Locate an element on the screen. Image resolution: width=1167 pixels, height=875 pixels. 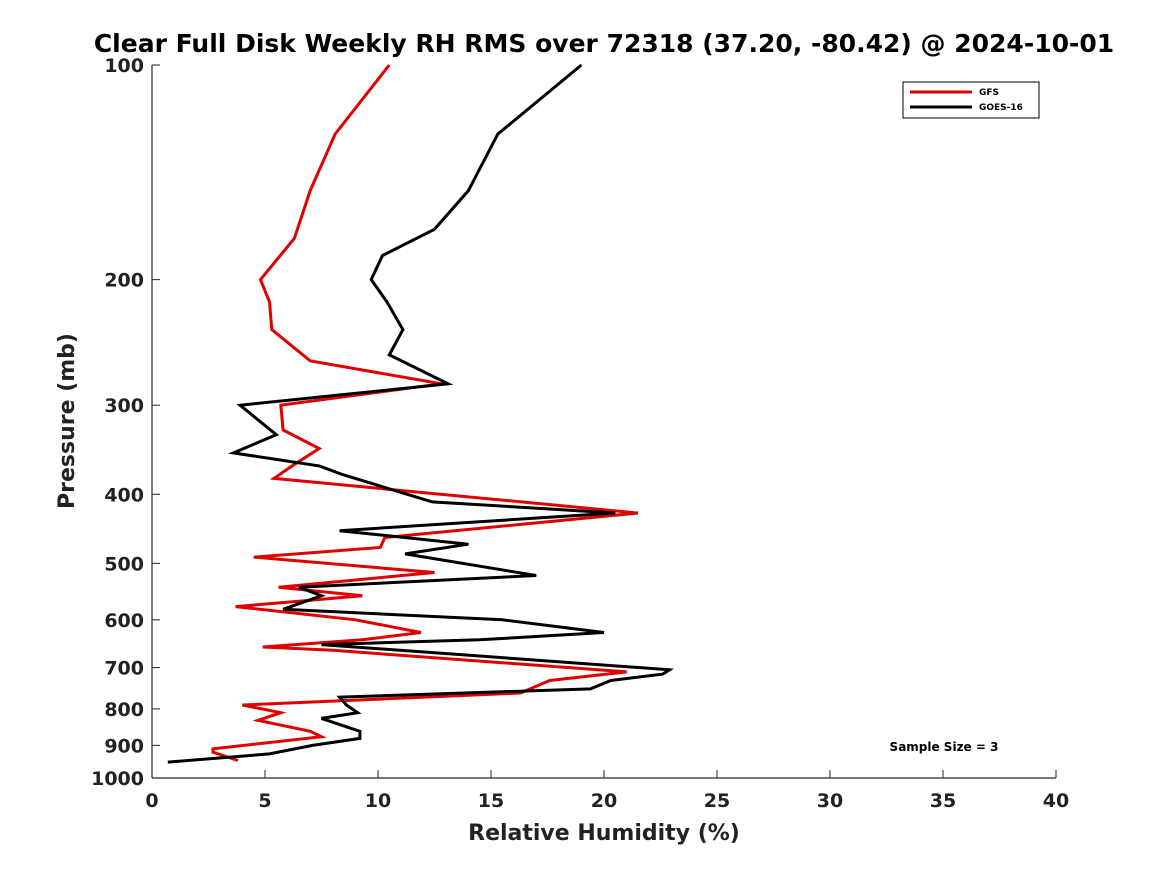
legend-label-goes-16: GOES-16 is located at coordinates (1001, 108).